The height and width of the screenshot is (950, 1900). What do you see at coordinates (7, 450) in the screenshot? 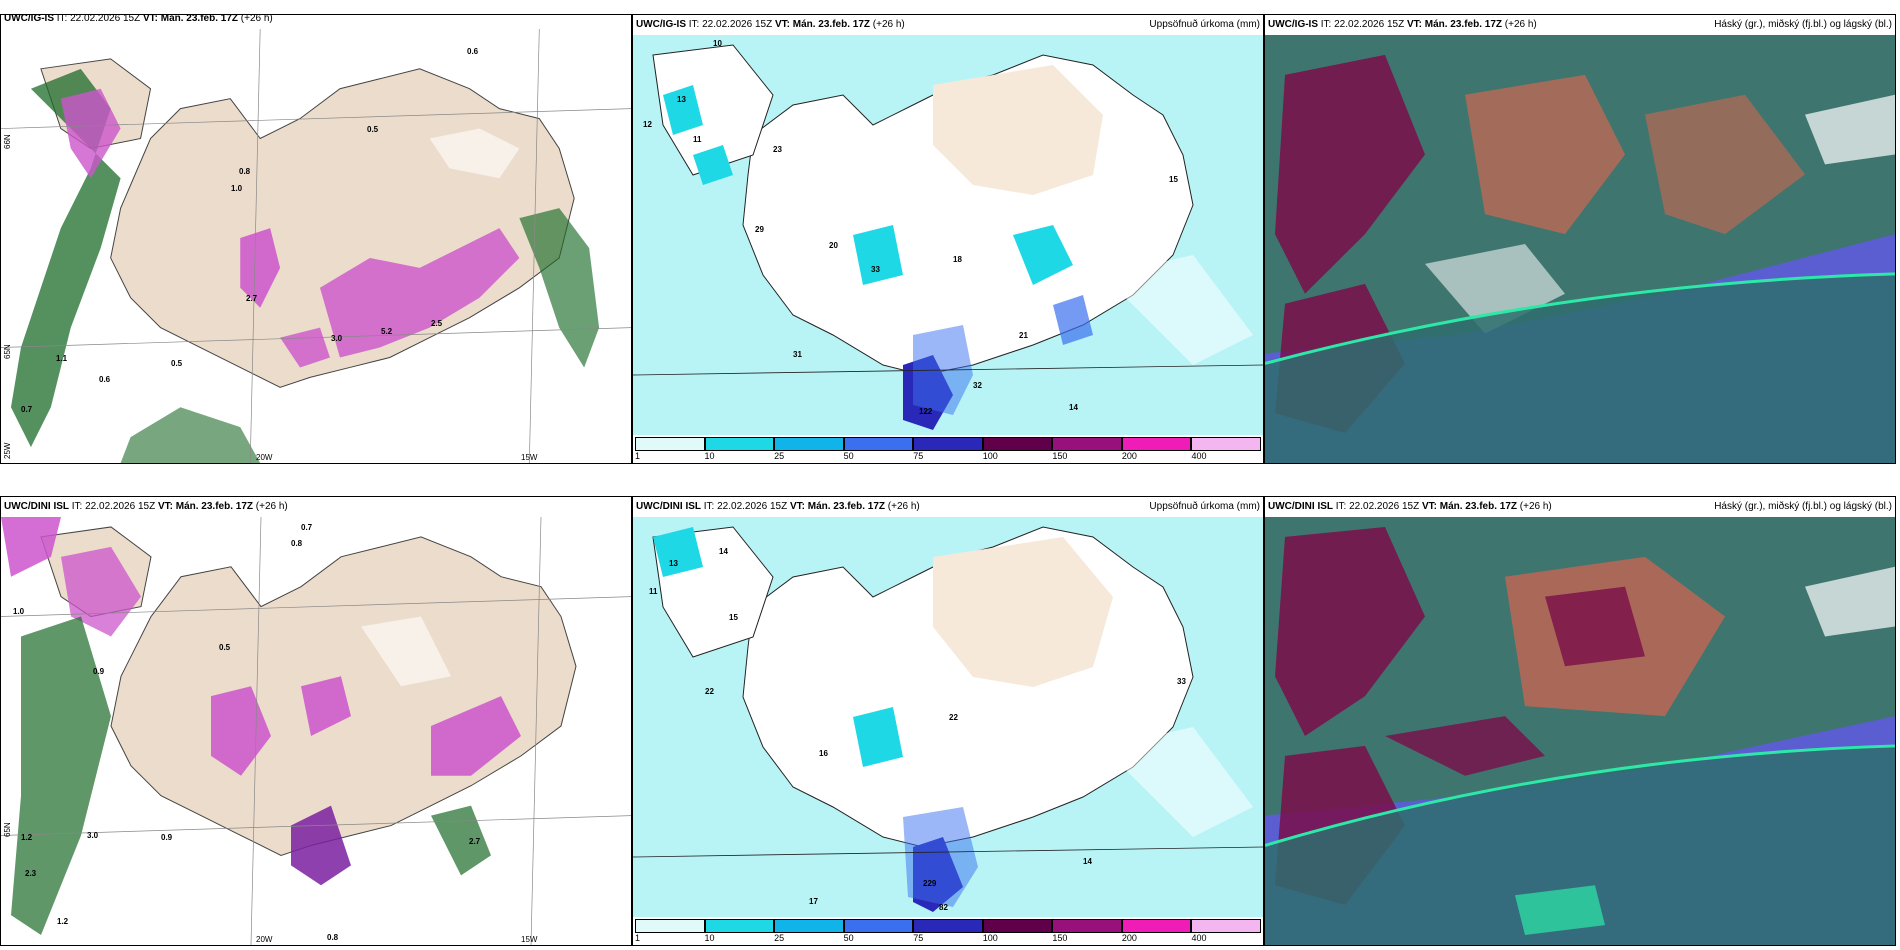
I see `lat-label: 25W` at bounding box center [7, 450].